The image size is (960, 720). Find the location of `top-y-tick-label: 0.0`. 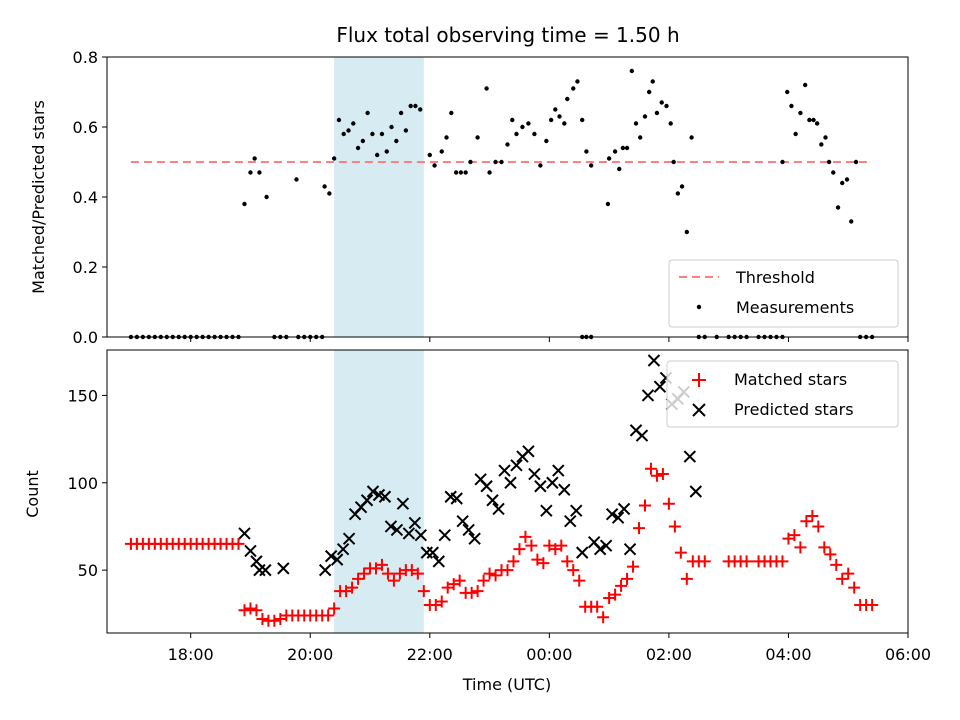

top-y-tick-label: 0.0 is located at coordinates (85, 337).